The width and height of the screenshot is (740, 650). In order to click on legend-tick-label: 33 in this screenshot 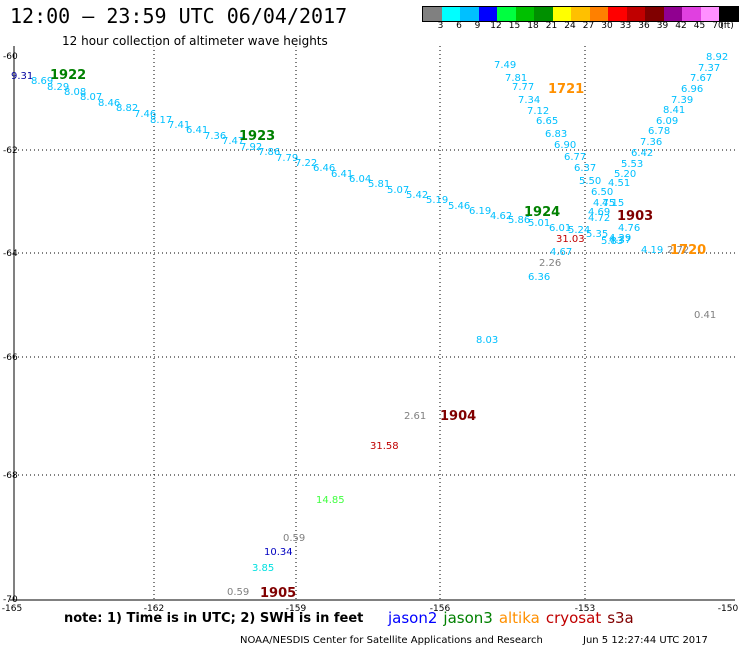, I will do `click(625, 26)`.